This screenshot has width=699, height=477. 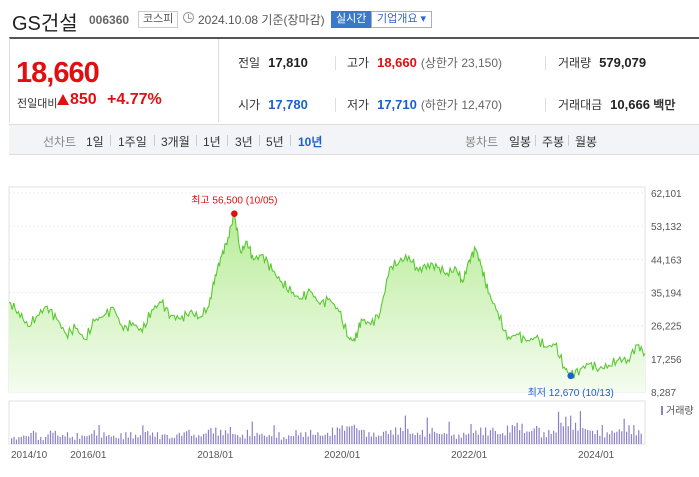 I want to click on line-chart-label: 선차트, so click(x=60, y=142).